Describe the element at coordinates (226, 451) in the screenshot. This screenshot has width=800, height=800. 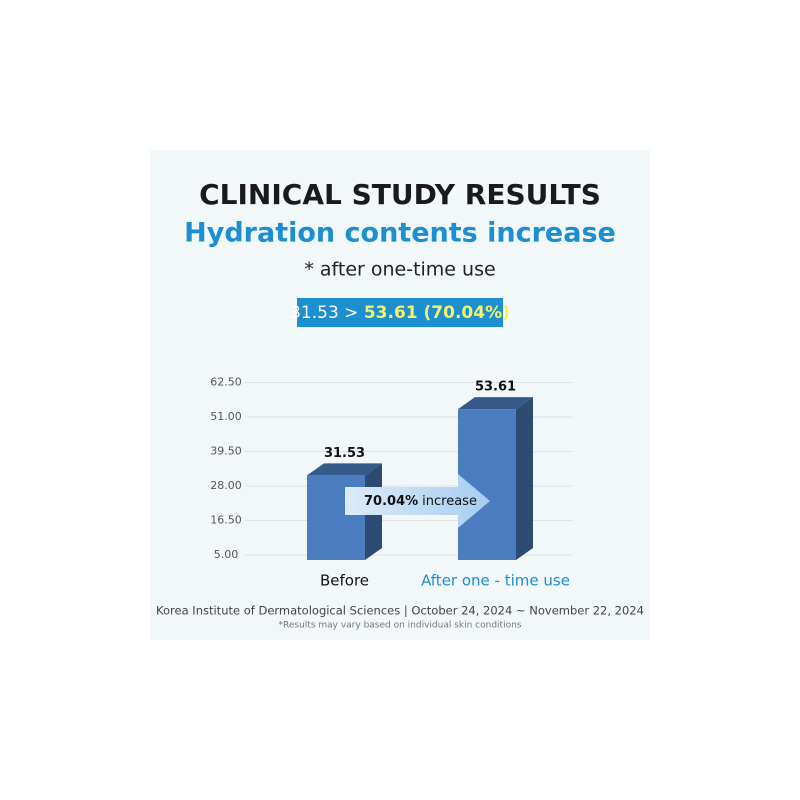
I see `y-tick-label: 39.50` at that location.